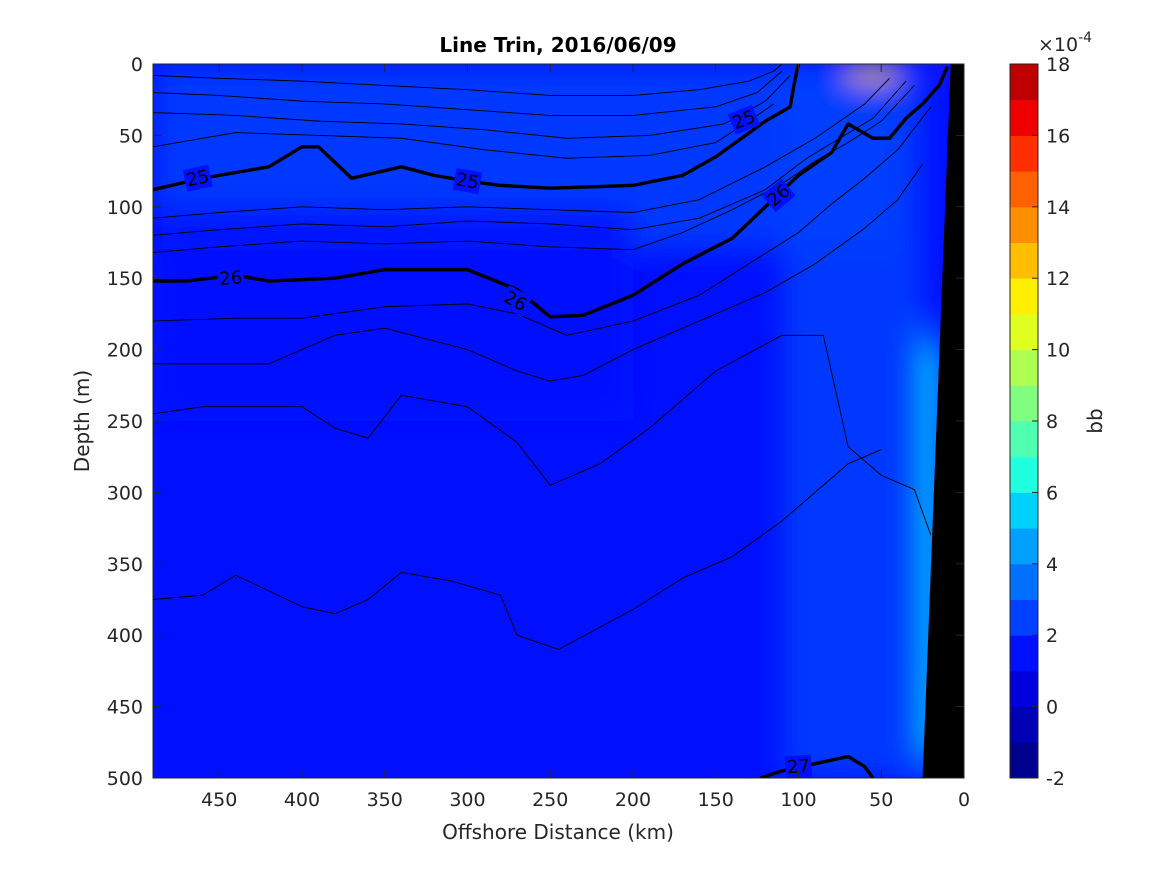  What do you see at coordinates (557, 45) in the screenshot?
I see `chart-title: Line Trin, 2016/06/09` at bounding box center [557, 45].